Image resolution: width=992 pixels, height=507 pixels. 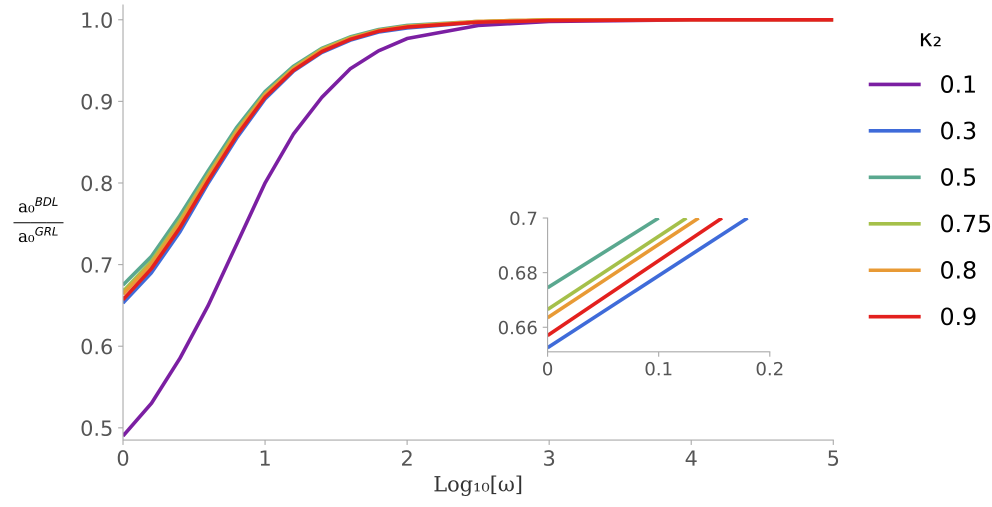 I want to click on legend-label: 0.9, so click(x=958, y=316).